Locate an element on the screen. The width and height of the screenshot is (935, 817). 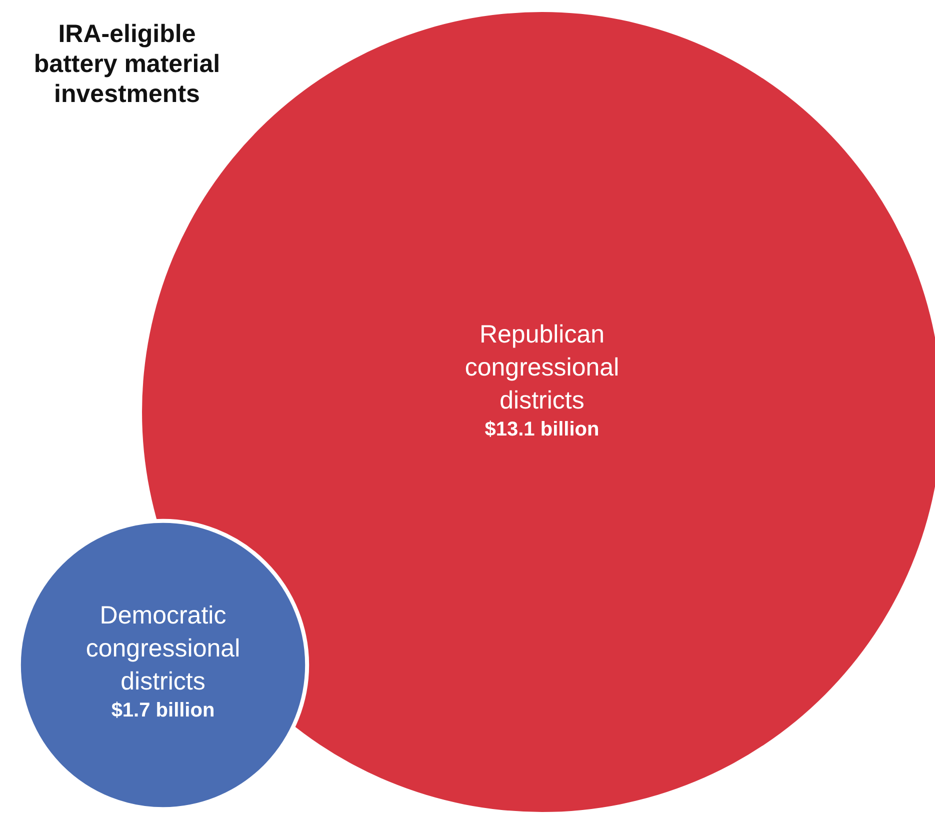
data-label: $13.1 billion is located at coordinates (542, 429).